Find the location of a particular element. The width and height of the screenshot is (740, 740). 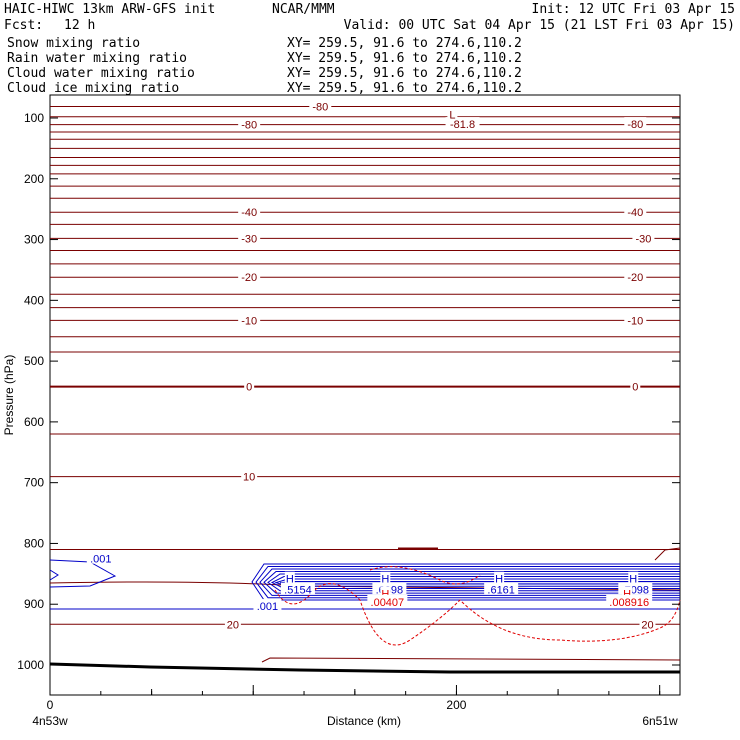

rain-contour-upper is located at coordinates (425, 575).